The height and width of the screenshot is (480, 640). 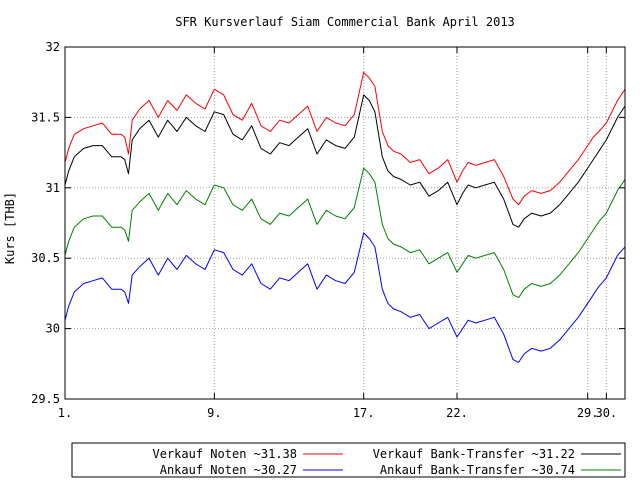 What do you see at coordinates (588, 413) in the screenshot?
I see `x-tick-label: 29.` at bounding box center [588, 413].